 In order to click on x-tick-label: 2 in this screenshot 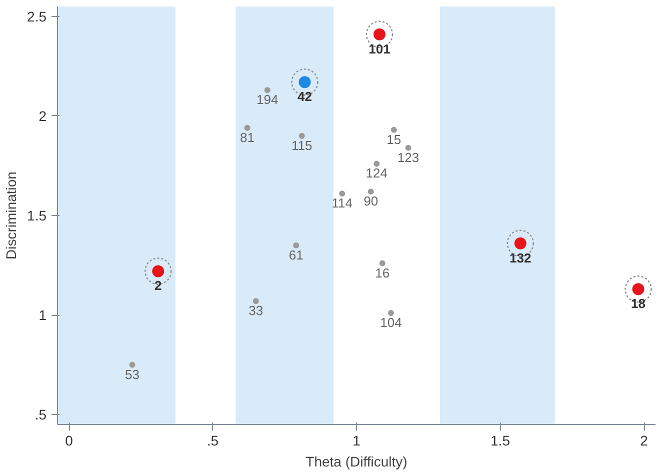, I will do `click(644, 440)`.